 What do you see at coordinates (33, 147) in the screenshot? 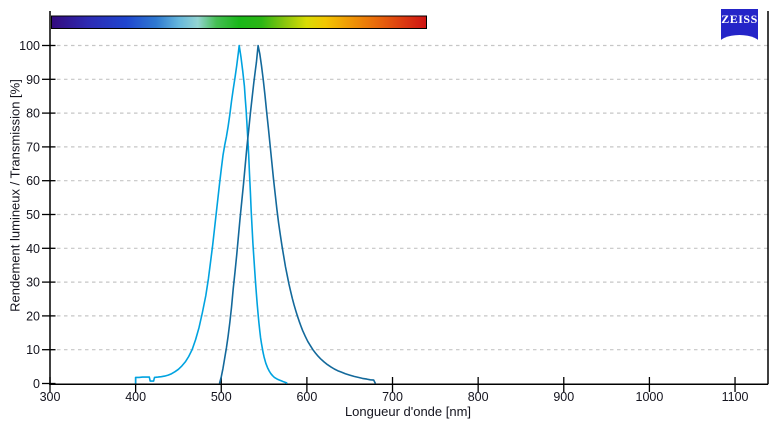
I see `y-tick-label: 70` at bounding box center [33, 147].